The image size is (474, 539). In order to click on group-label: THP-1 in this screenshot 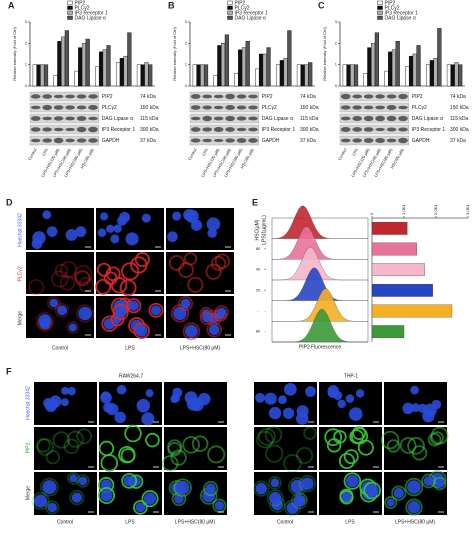, I will do `click(351, 376)`.